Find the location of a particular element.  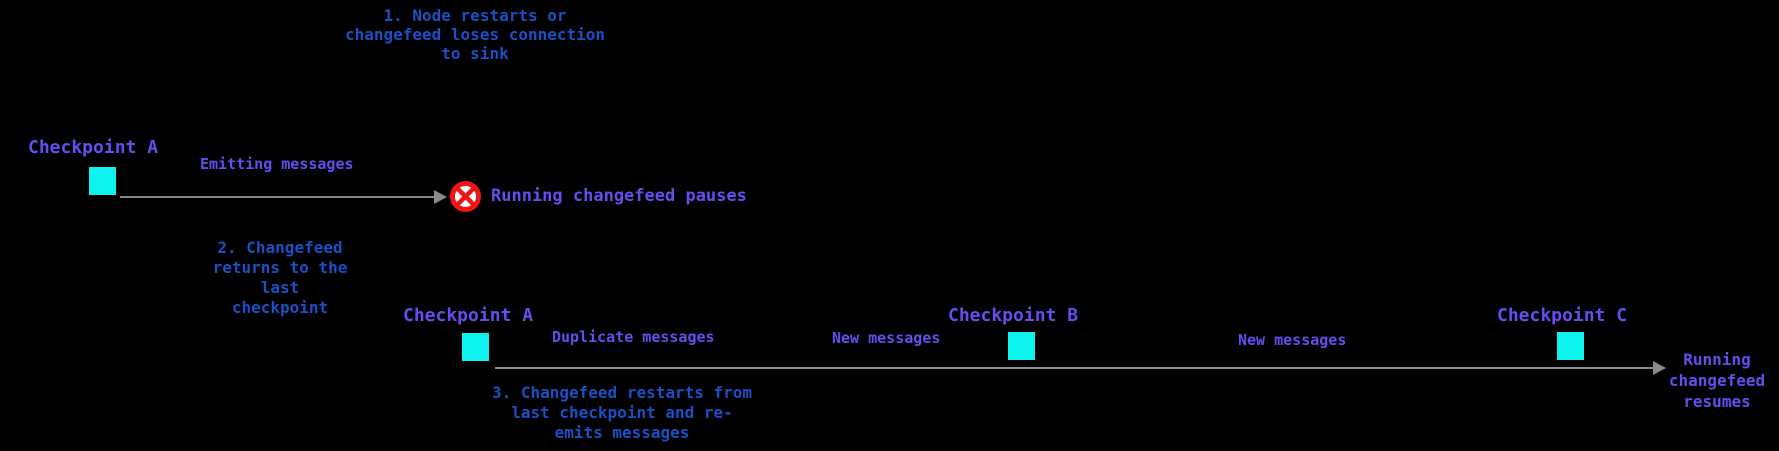

checkpoint-a-label-bottom: Checkpoint A is located at coordinates (468, 315).